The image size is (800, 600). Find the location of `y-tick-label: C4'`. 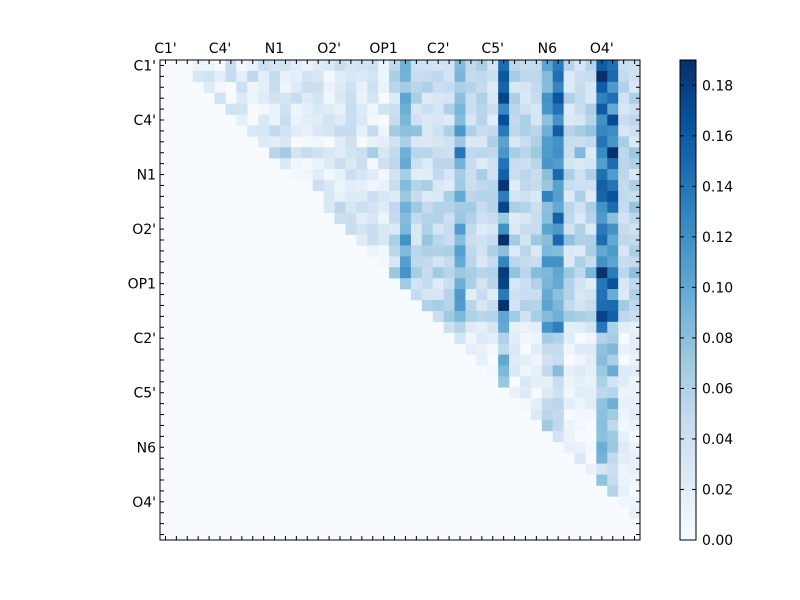

y-tick-label: C4' is located at coordinates (144, 121).